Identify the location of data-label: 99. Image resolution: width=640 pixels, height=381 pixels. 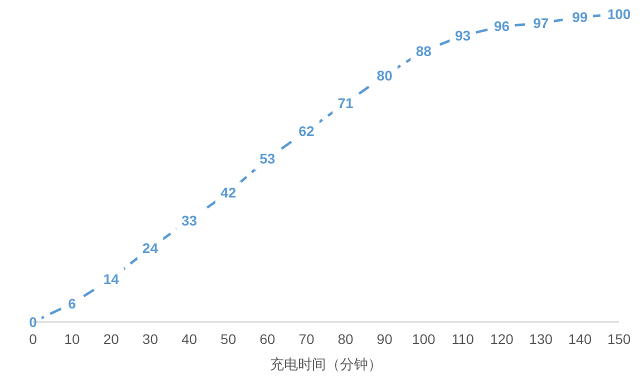
(580, 16).